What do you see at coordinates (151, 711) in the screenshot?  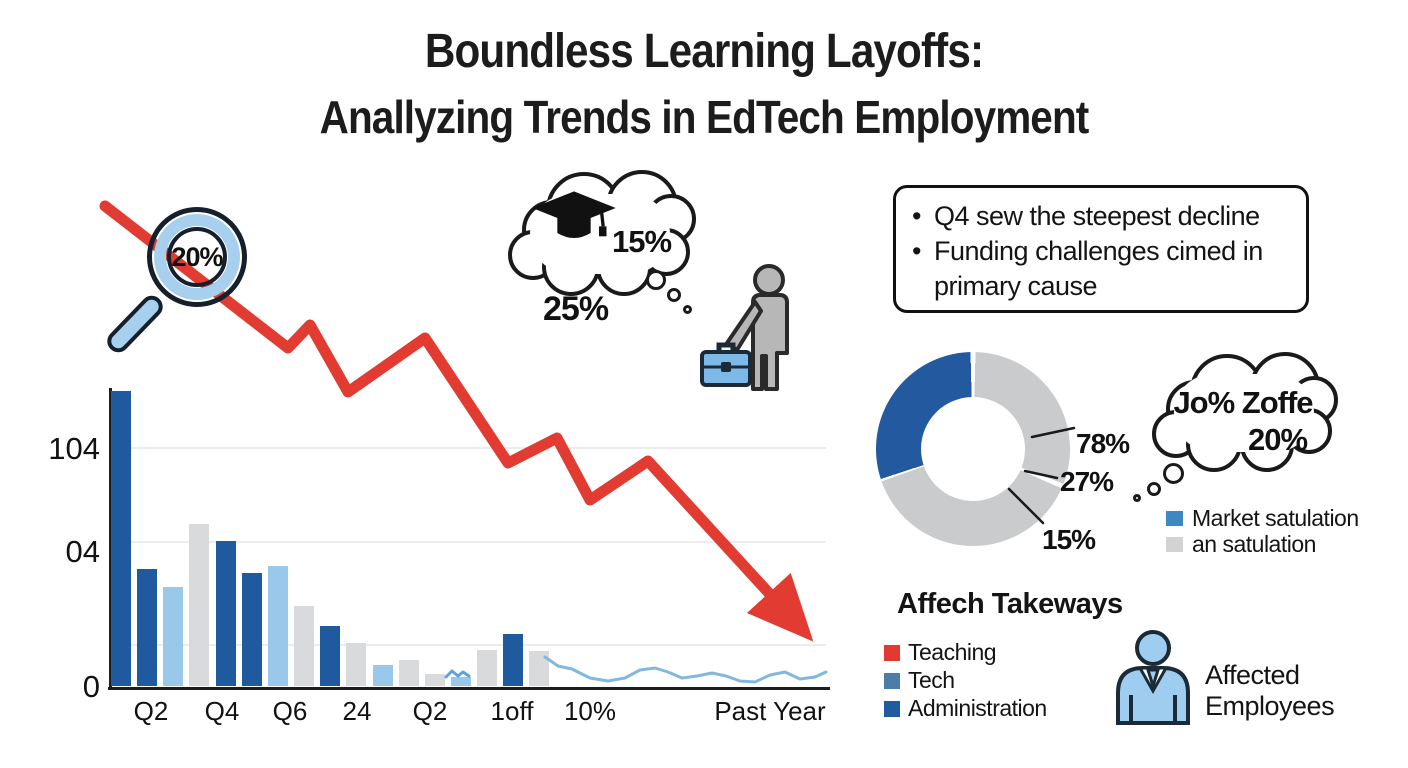 I see `x-tick-0-Q2: Q2` at bounding box center [151, 711].